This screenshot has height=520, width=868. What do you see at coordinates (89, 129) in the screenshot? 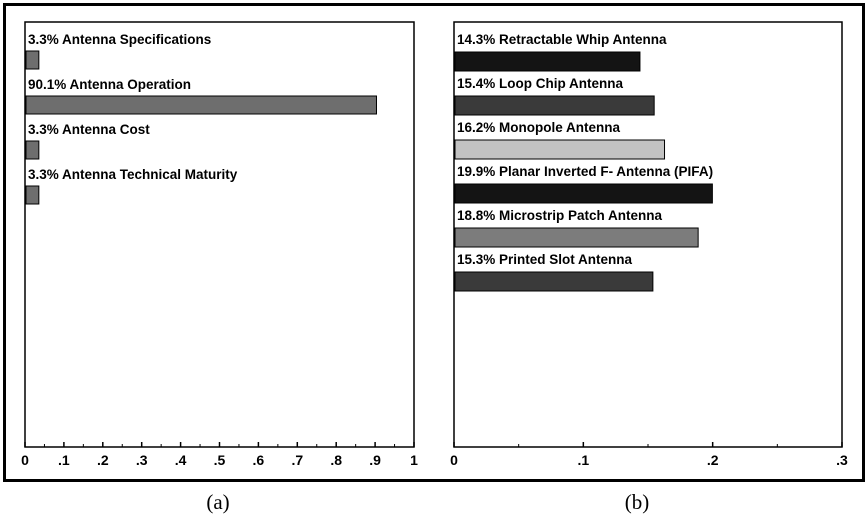
I see `bar-label: 3.3% Antenna Cost` at bounding box center [89, 129].